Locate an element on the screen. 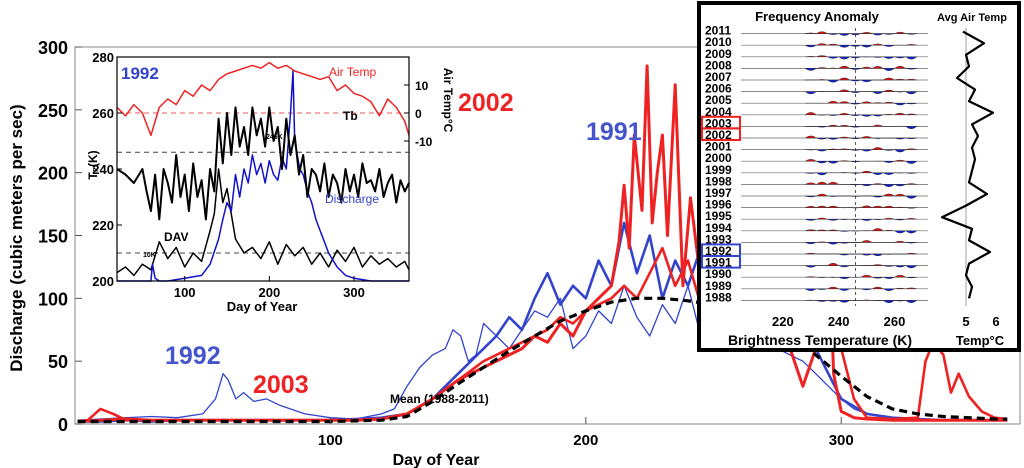 This screenshot has height=468, width=1024. air-temp-profile is located at coordinates (967, 164).